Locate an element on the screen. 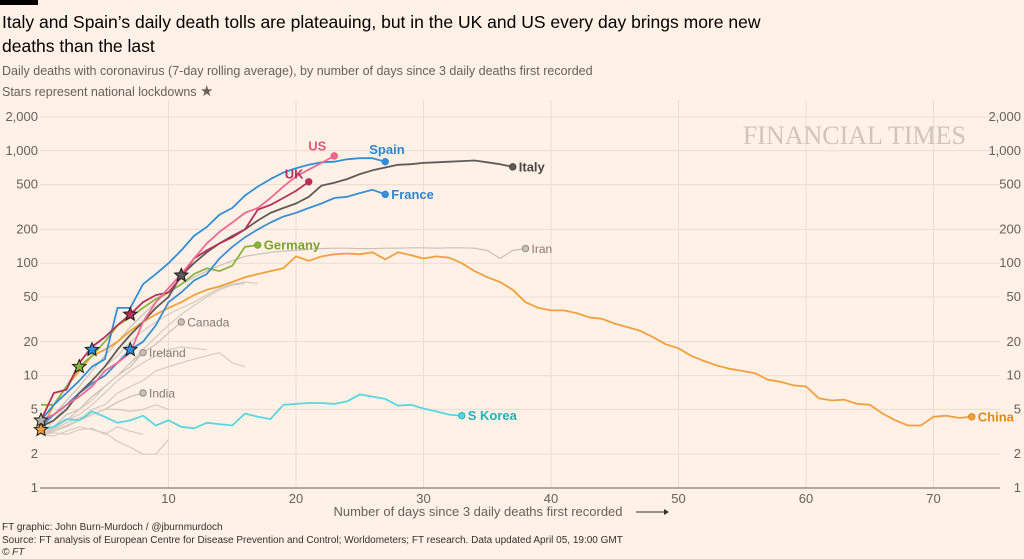 This screenshot has height=559, width=1024. y-tick-label-left: 5 is located at coordinates (34, 408).